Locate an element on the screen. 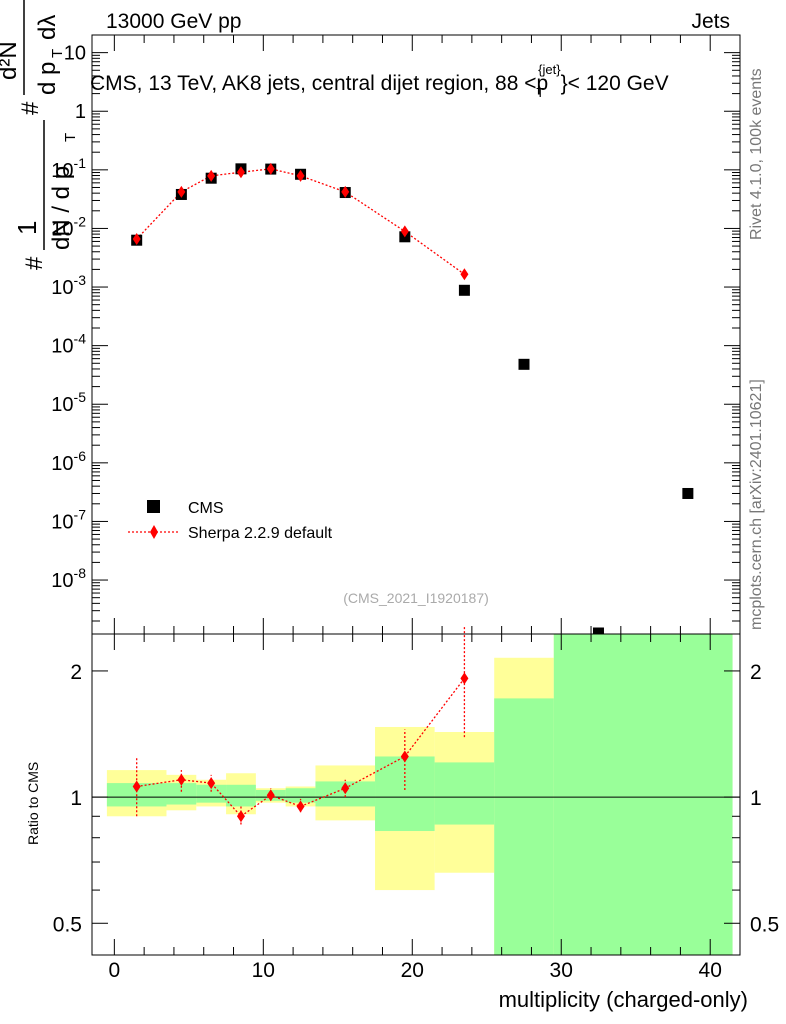 Image resolution: width=786 pixels, height=1024 pixels. main-ytick-label: 10⁻⁴ is located at coordinates (68, 344).